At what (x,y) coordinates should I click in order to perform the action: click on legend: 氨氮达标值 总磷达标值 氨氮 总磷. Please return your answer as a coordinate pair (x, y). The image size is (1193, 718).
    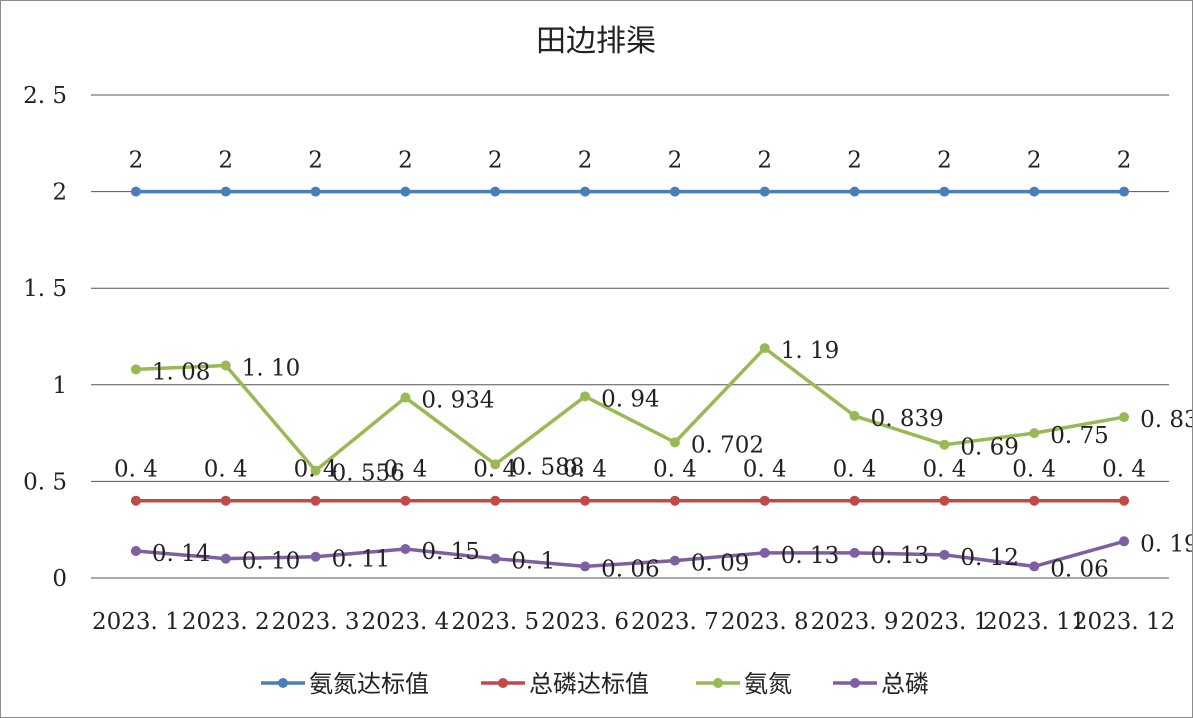
    Looking at the image, I should click on (595, 684).